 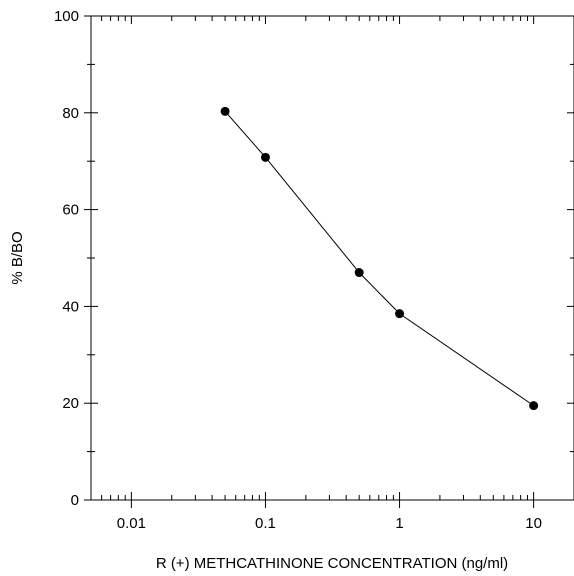 What do you see at coordinates (75, 500) in the screenshot?
I see `y-tick-label: 0` at bounding box center [75, 500].